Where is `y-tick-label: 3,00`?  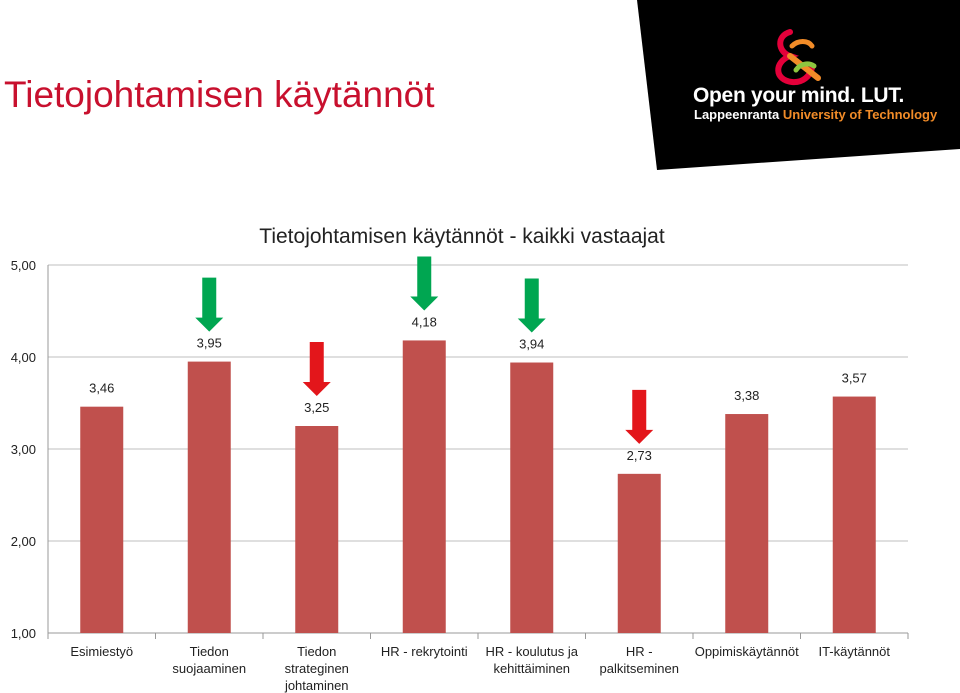 y-tick-label: 3,00 is located at coordinates (23, 449).